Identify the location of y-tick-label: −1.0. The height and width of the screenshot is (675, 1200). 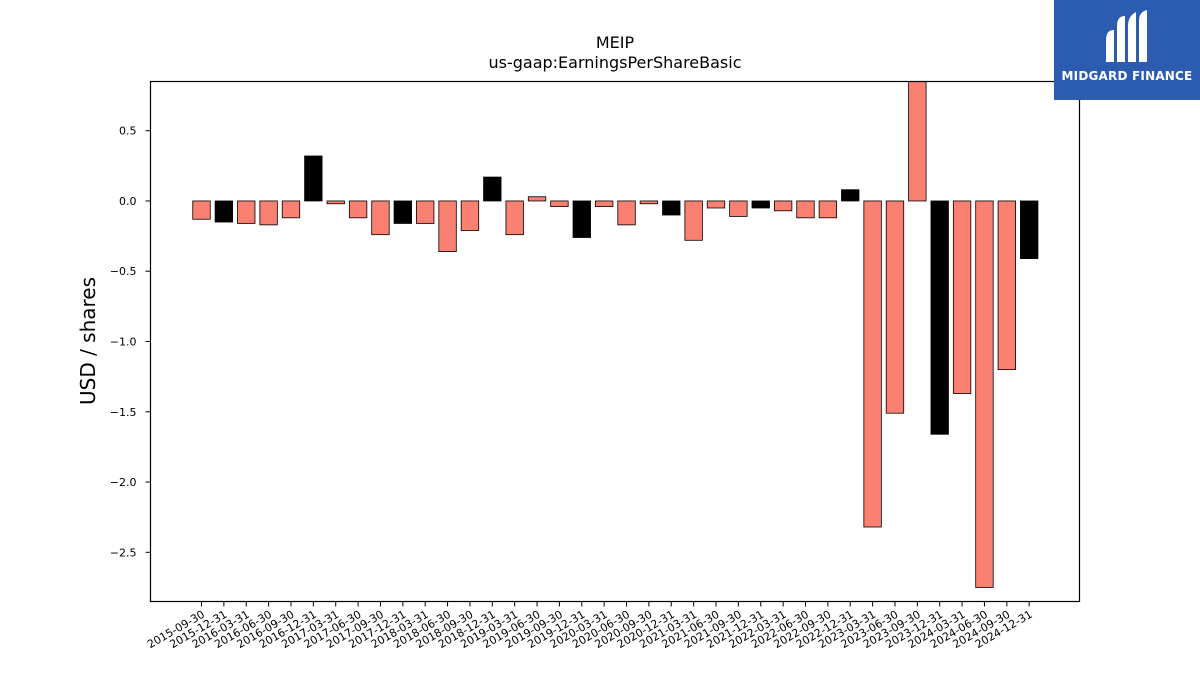
(123, 342).